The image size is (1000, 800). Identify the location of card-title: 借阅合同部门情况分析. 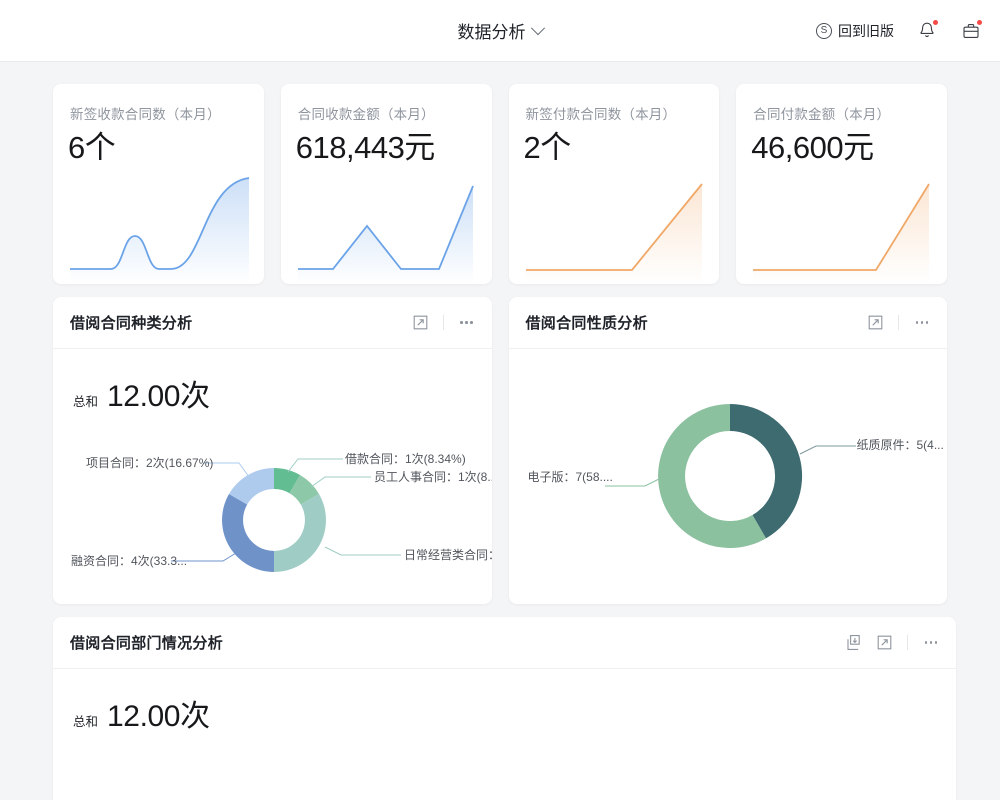
(147, 643).